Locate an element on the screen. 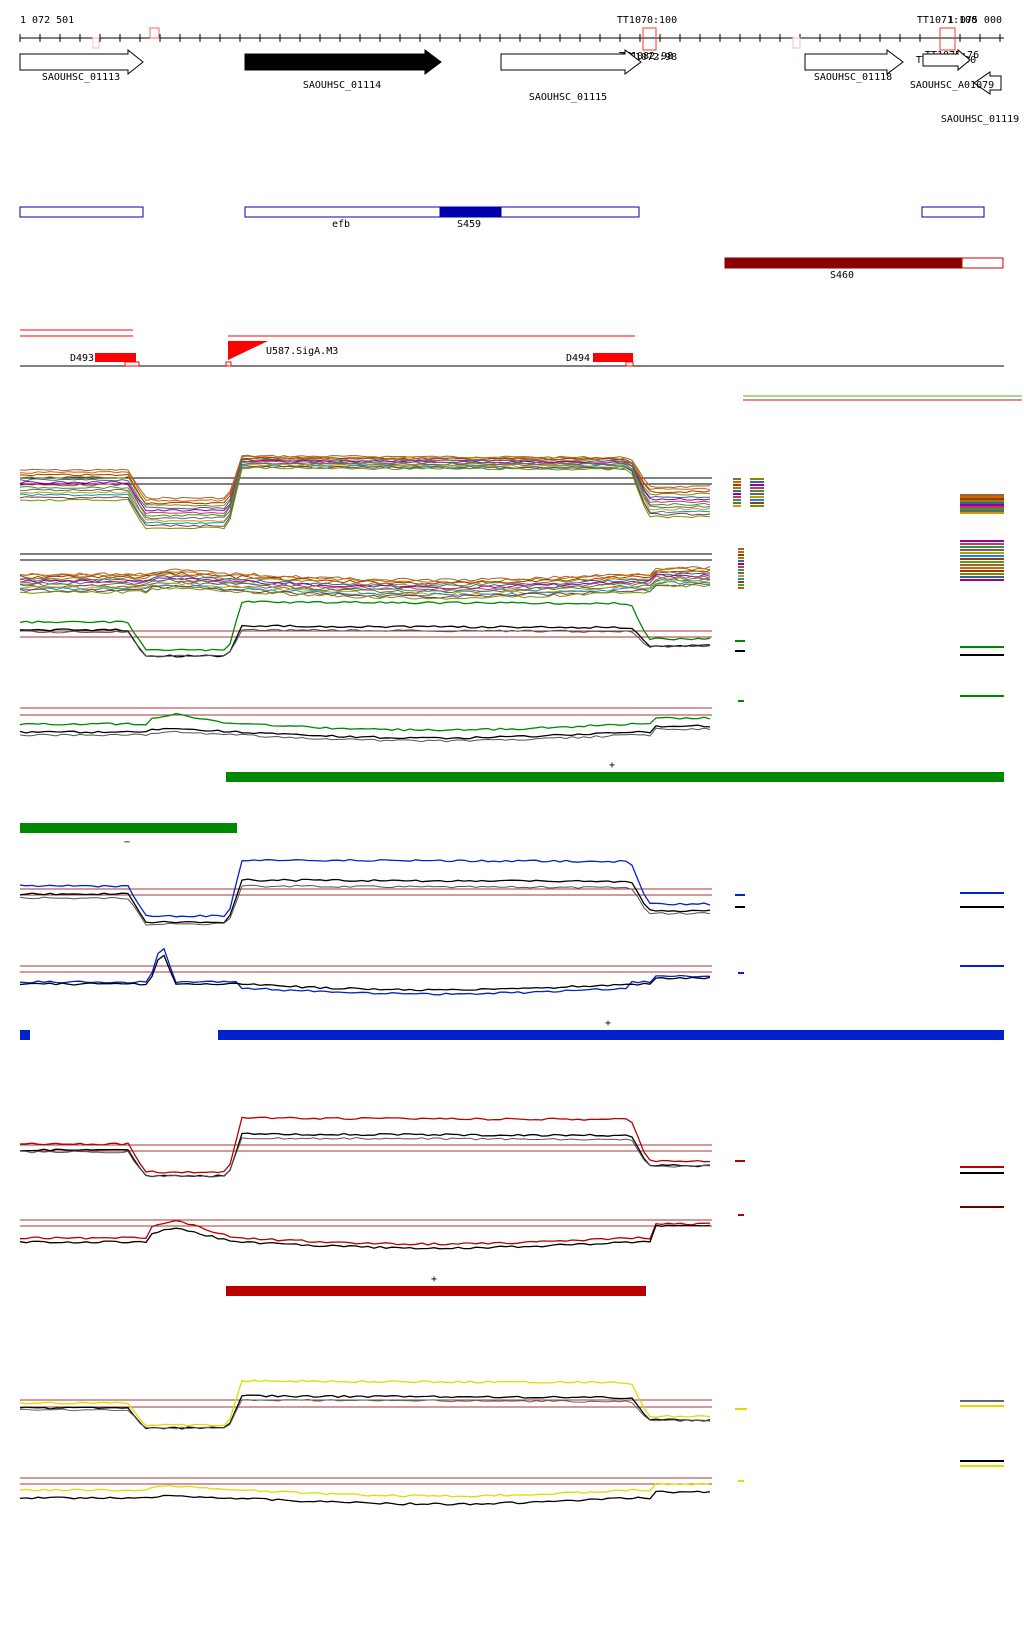  gene-label: SAOUHSC_A01079 is located at coordinates (952, 85).